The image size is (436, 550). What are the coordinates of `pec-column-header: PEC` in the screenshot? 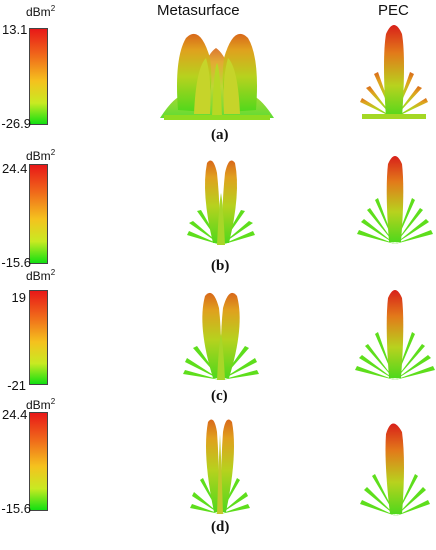 It's located at (393, 10).